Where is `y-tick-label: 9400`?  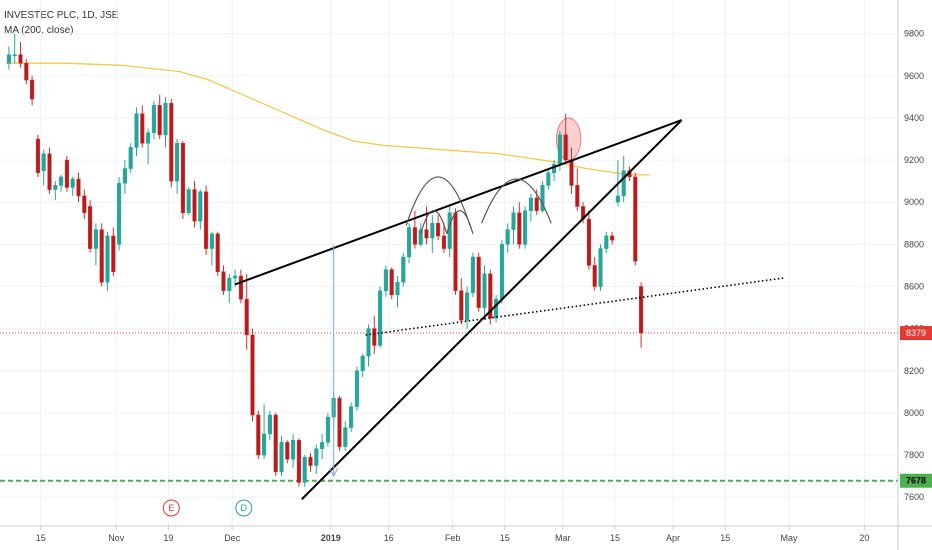 y-tick-label: 9400 is located at coordinates (914, 118).